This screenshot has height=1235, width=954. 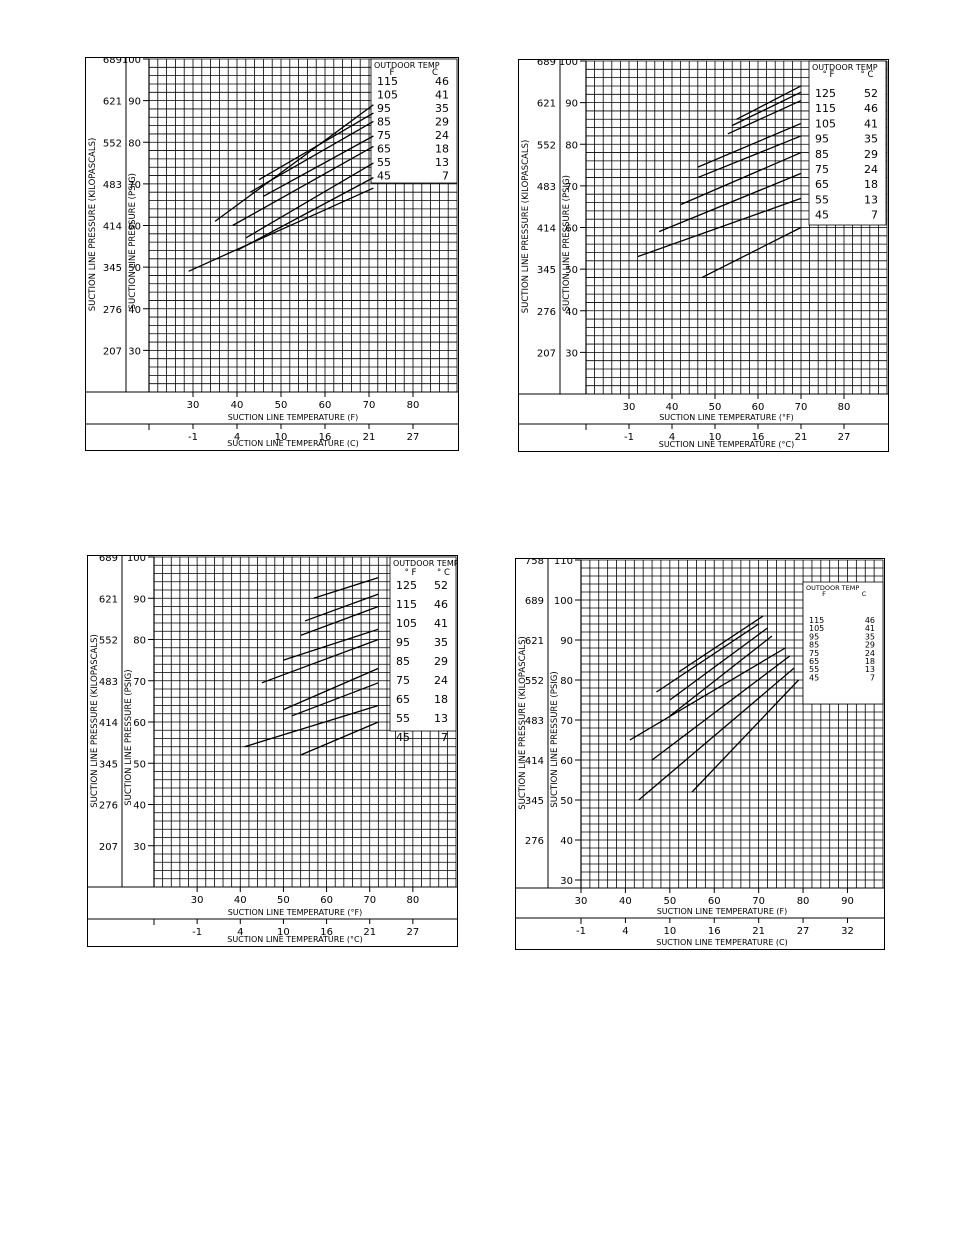 I want to click on psig-tick-label: 100, so click(x=568, y=63).